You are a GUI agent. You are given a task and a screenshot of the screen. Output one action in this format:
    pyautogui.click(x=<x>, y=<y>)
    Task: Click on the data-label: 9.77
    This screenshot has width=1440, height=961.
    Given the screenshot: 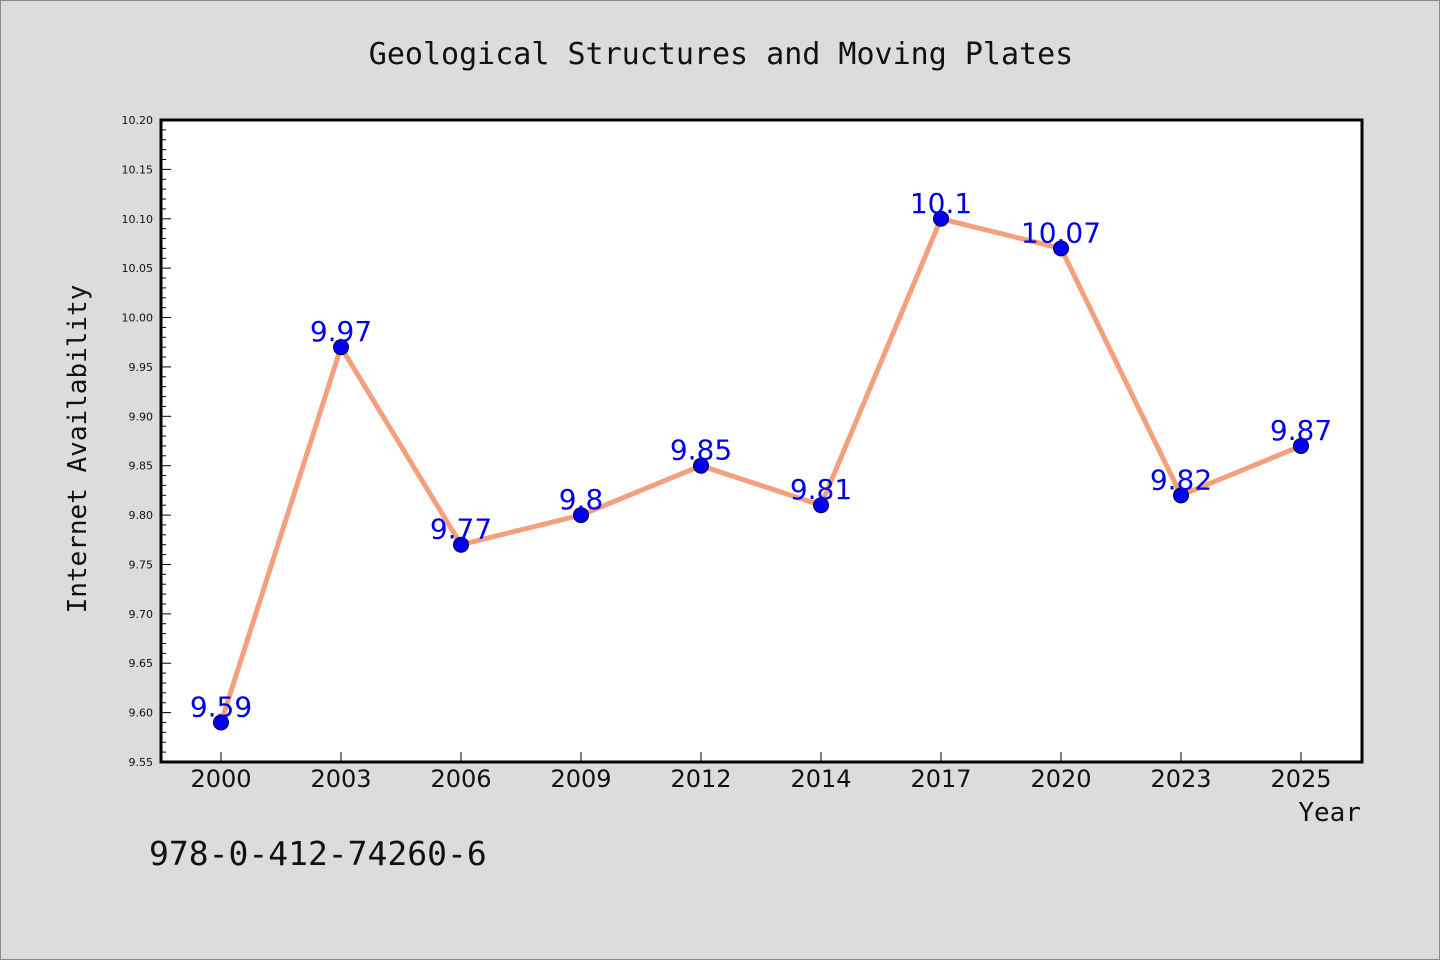 What is the action you would take?
    pyautogui.click(x=461, y=529)
    